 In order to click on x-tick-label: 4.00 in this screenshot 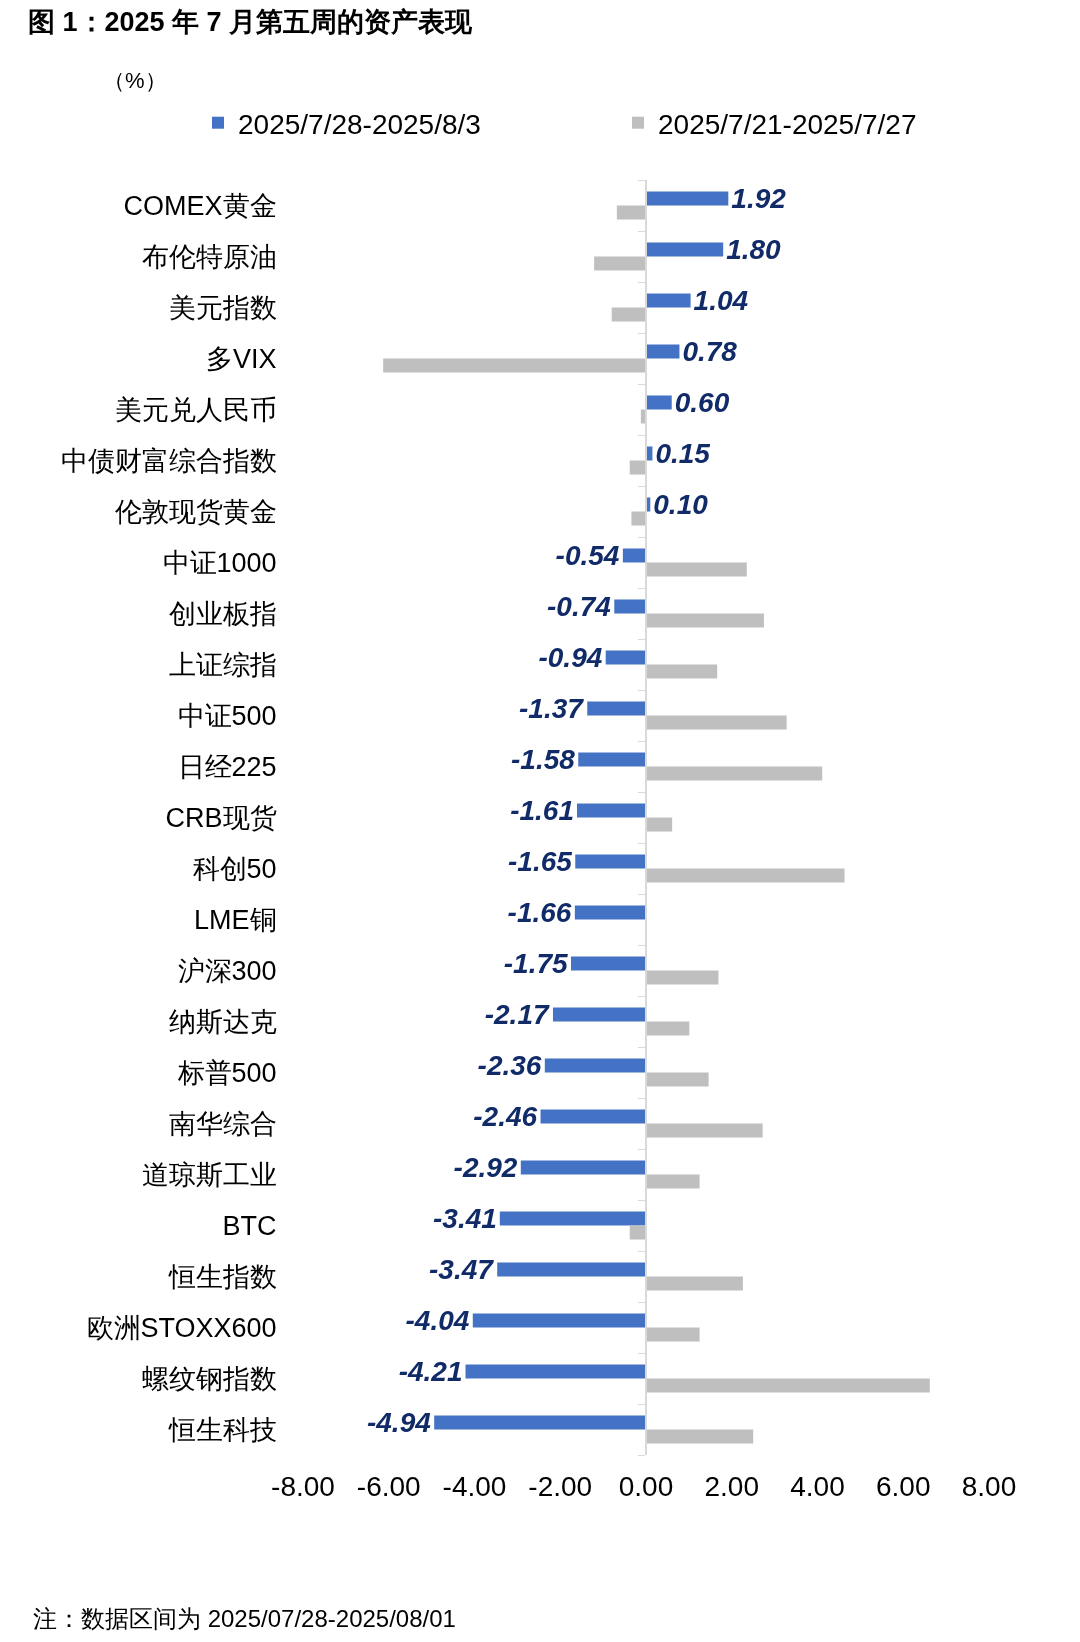, I will do `click(817, 1486)`.